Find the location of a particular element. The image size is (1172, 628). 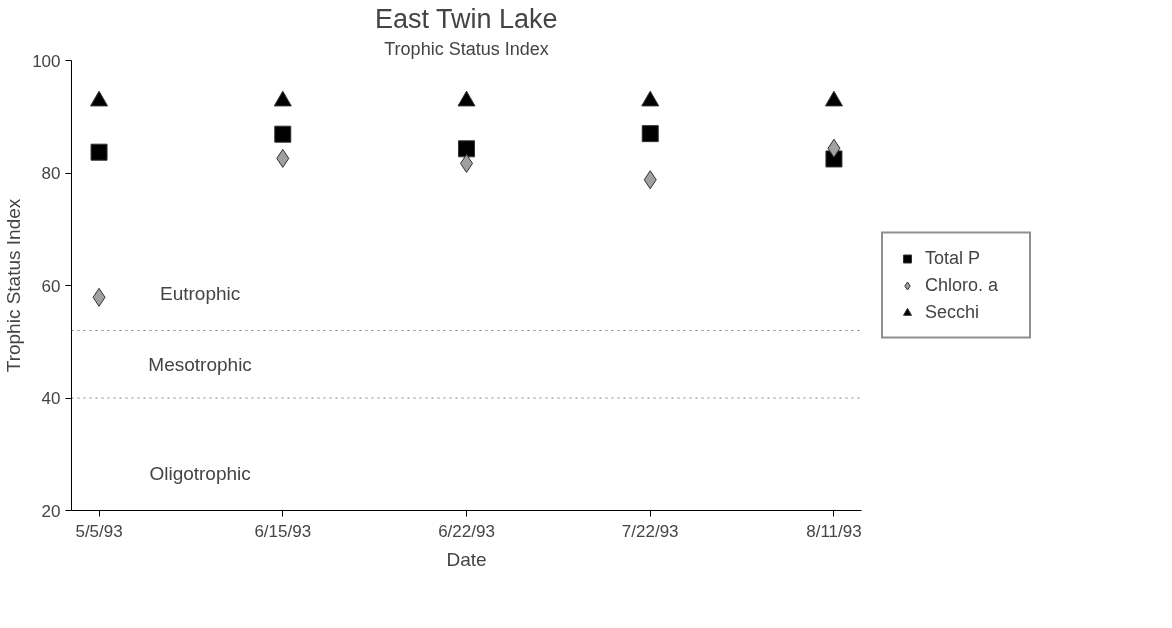

y-tick-label: 40 is located at coordinates (51, 398).